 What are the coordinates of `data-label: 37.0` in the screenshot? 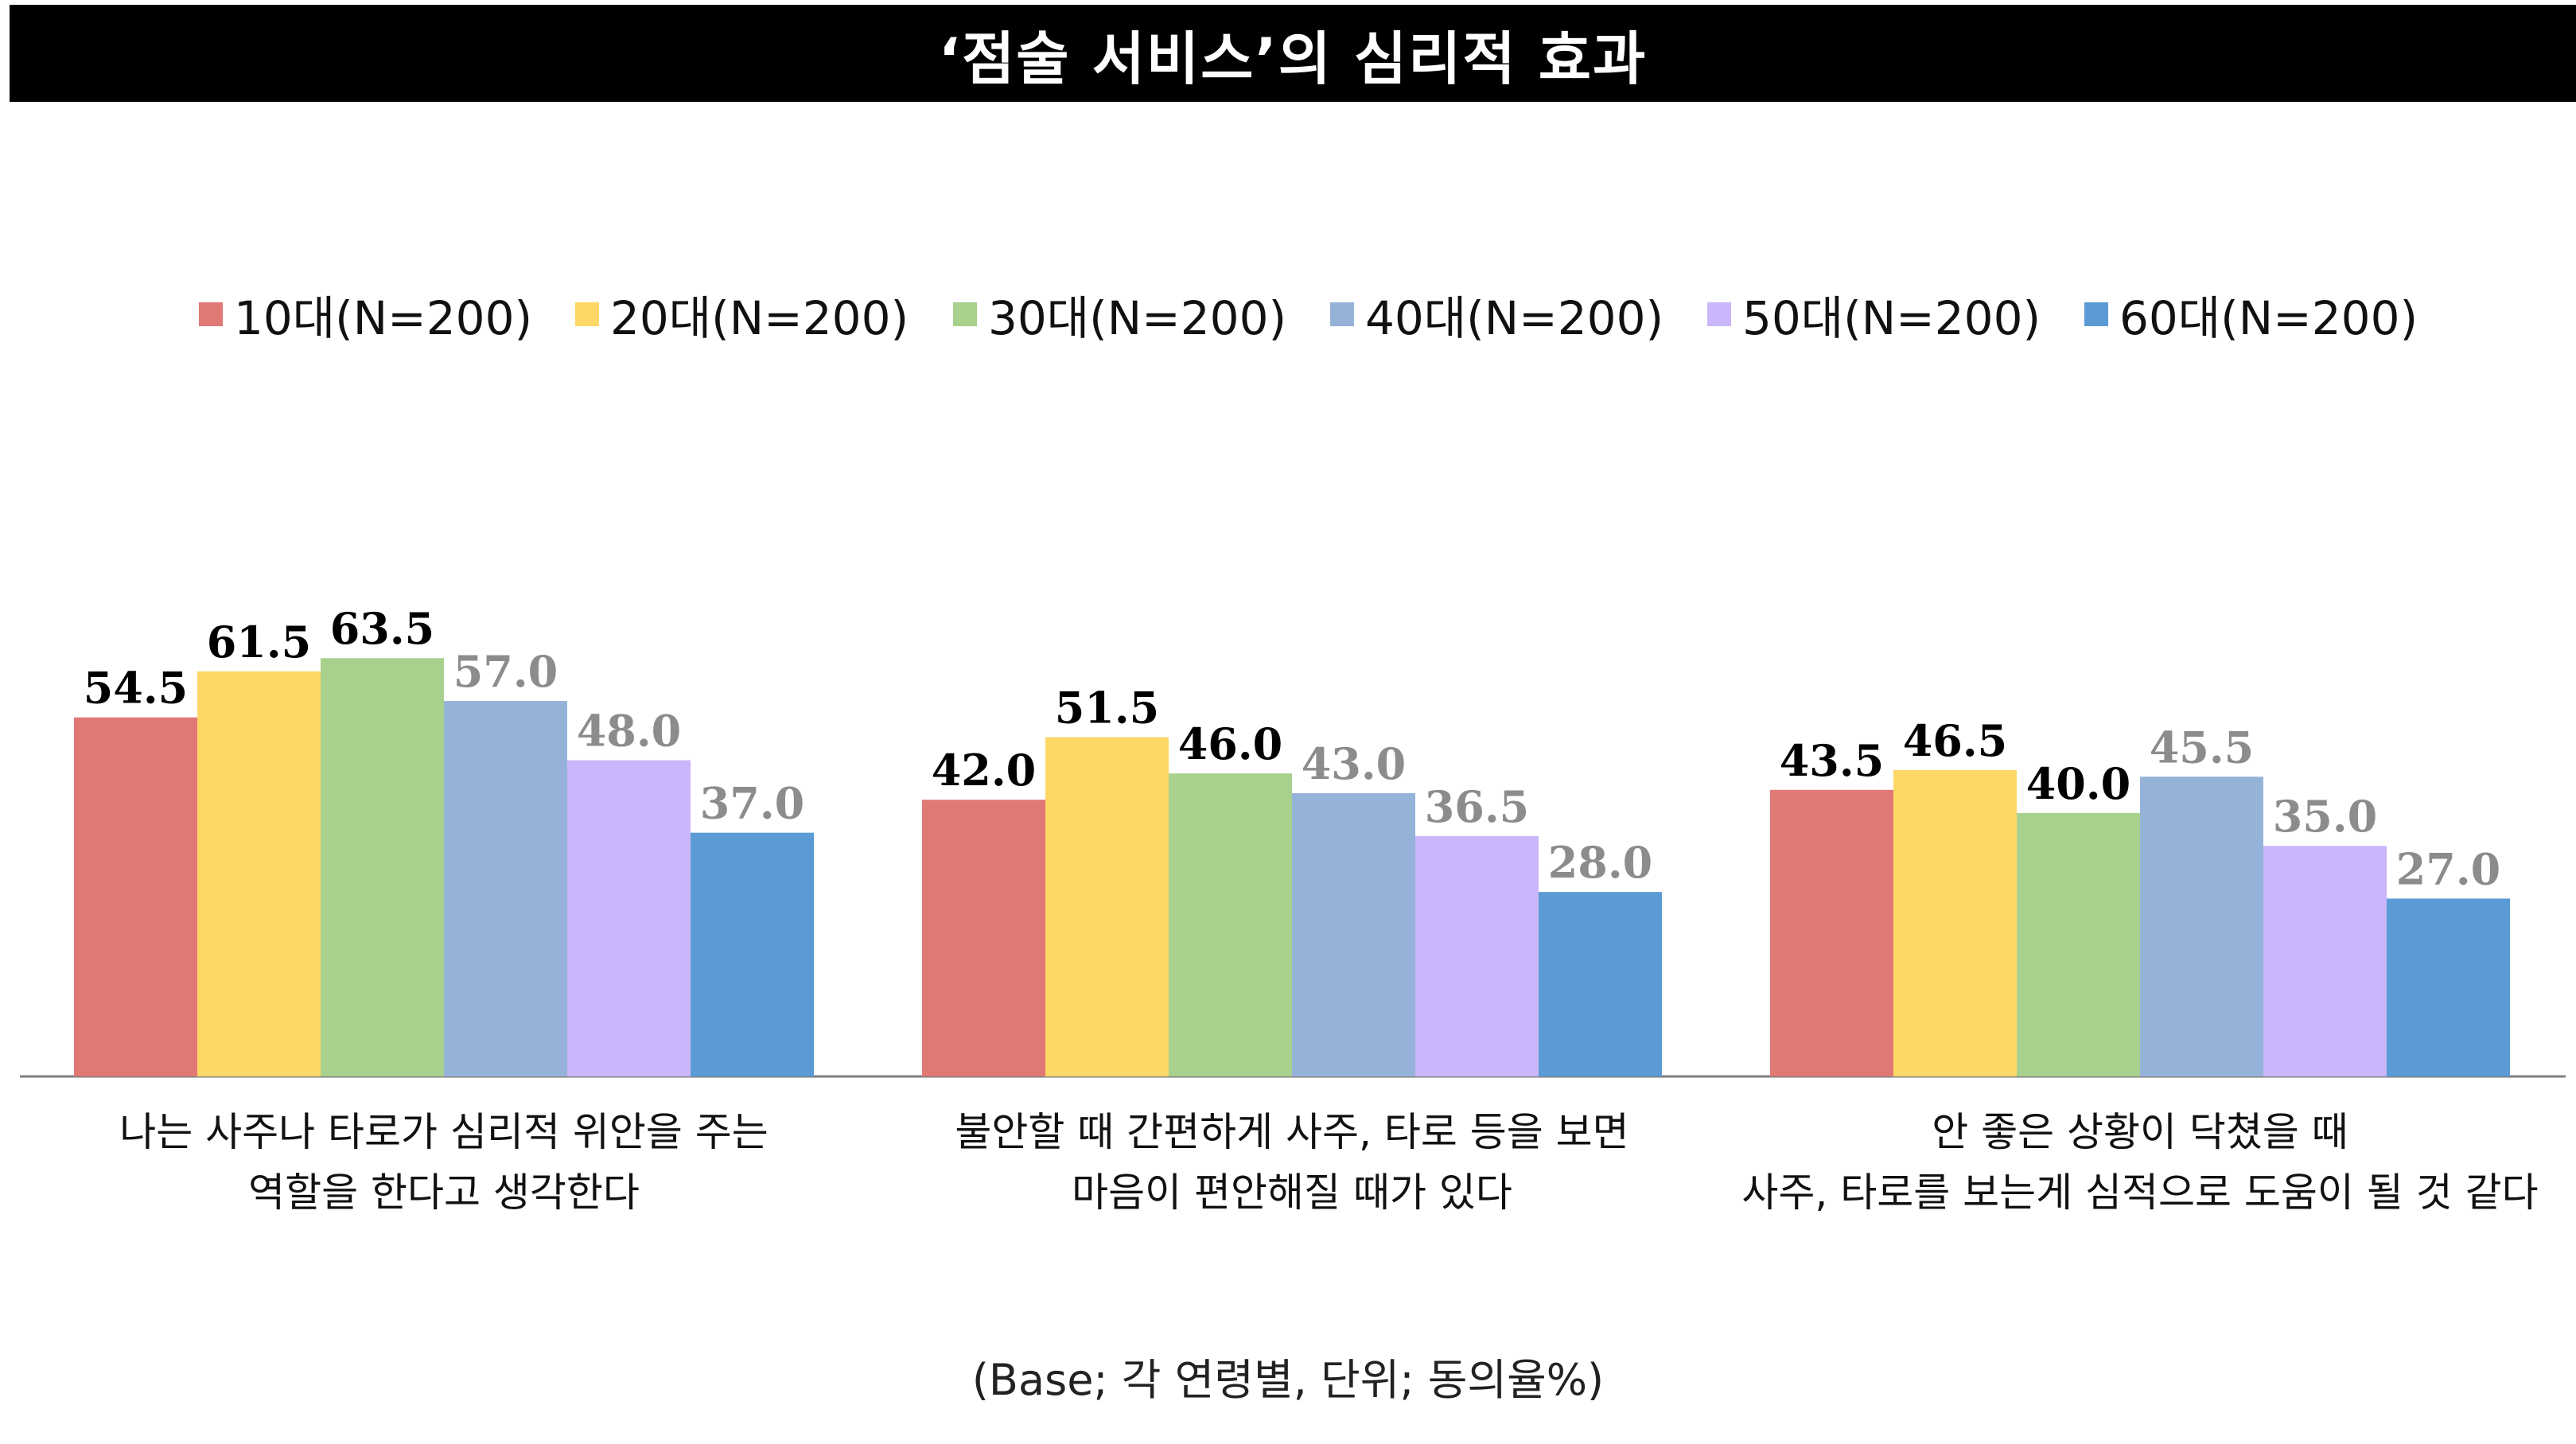 It's located at (753, 803).